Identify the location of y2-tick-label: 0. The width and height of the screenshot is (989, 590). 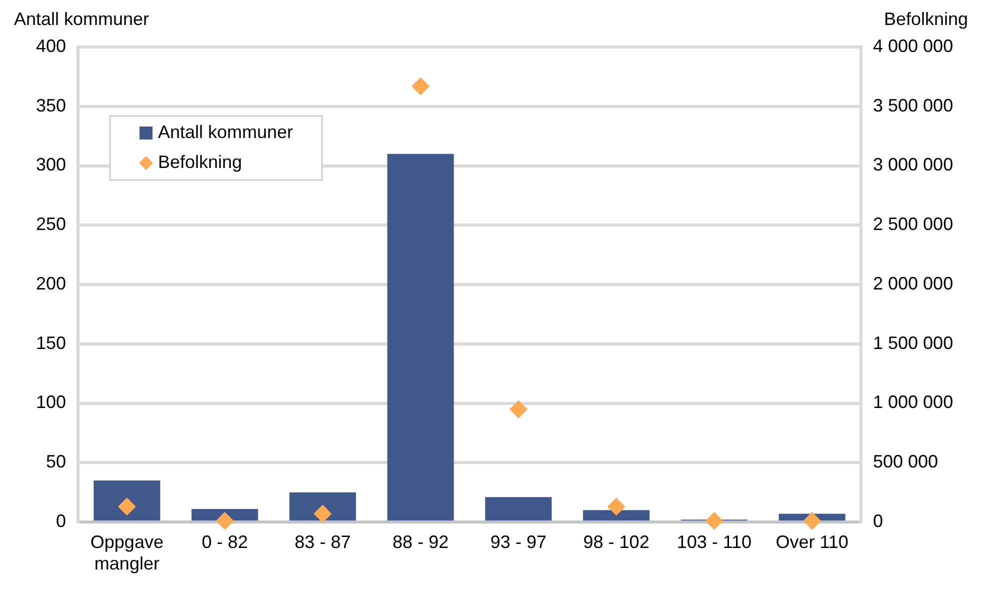
(878, 520).